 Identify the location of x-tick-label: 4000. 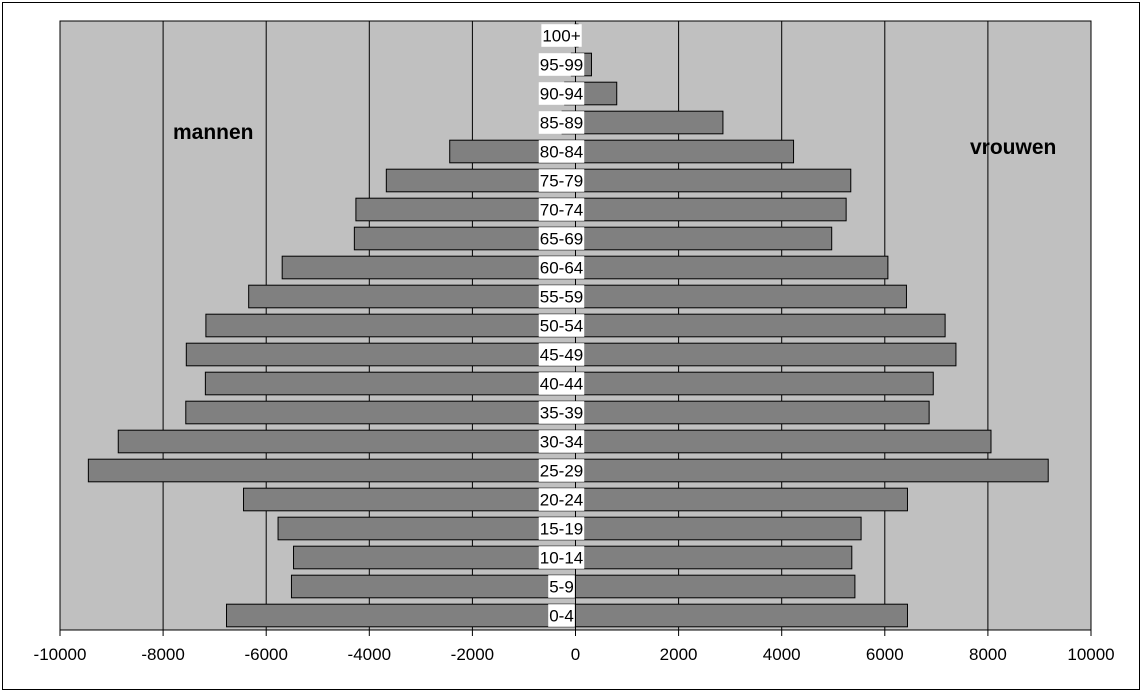
(782, 654).